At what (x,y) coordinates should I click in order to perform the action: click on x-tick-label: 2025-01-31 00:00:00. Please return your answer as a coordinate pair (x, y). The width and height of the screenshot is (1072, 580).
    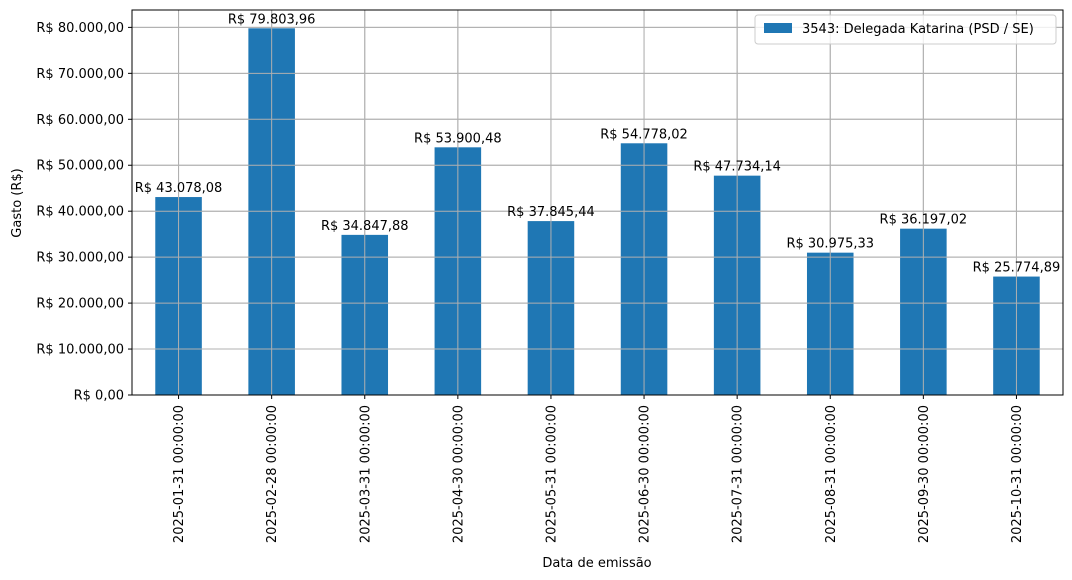
    Looking at the image, I should click on (179, 474).